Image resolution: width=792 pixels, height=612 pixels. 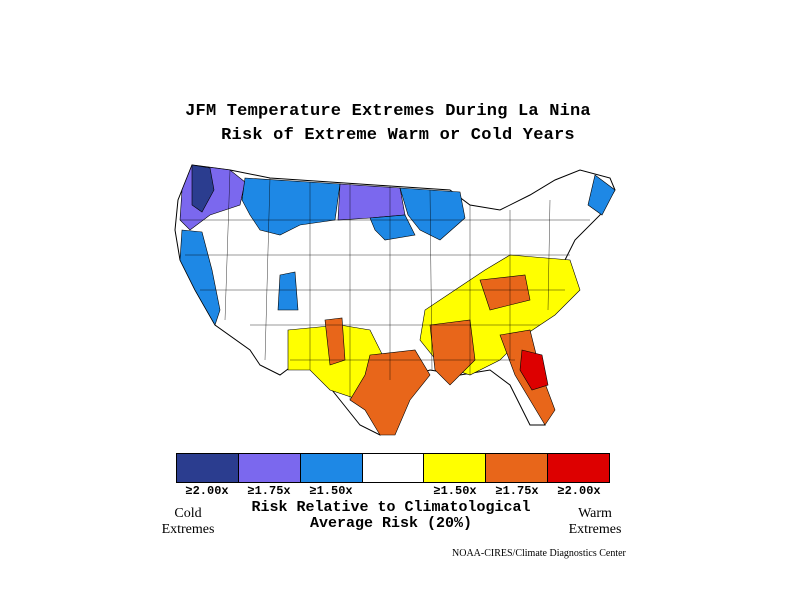 What do you see at coordinates (288, 291) in the screenshot?
I see `region-nevada-blue` at bounding box center [288, 291].